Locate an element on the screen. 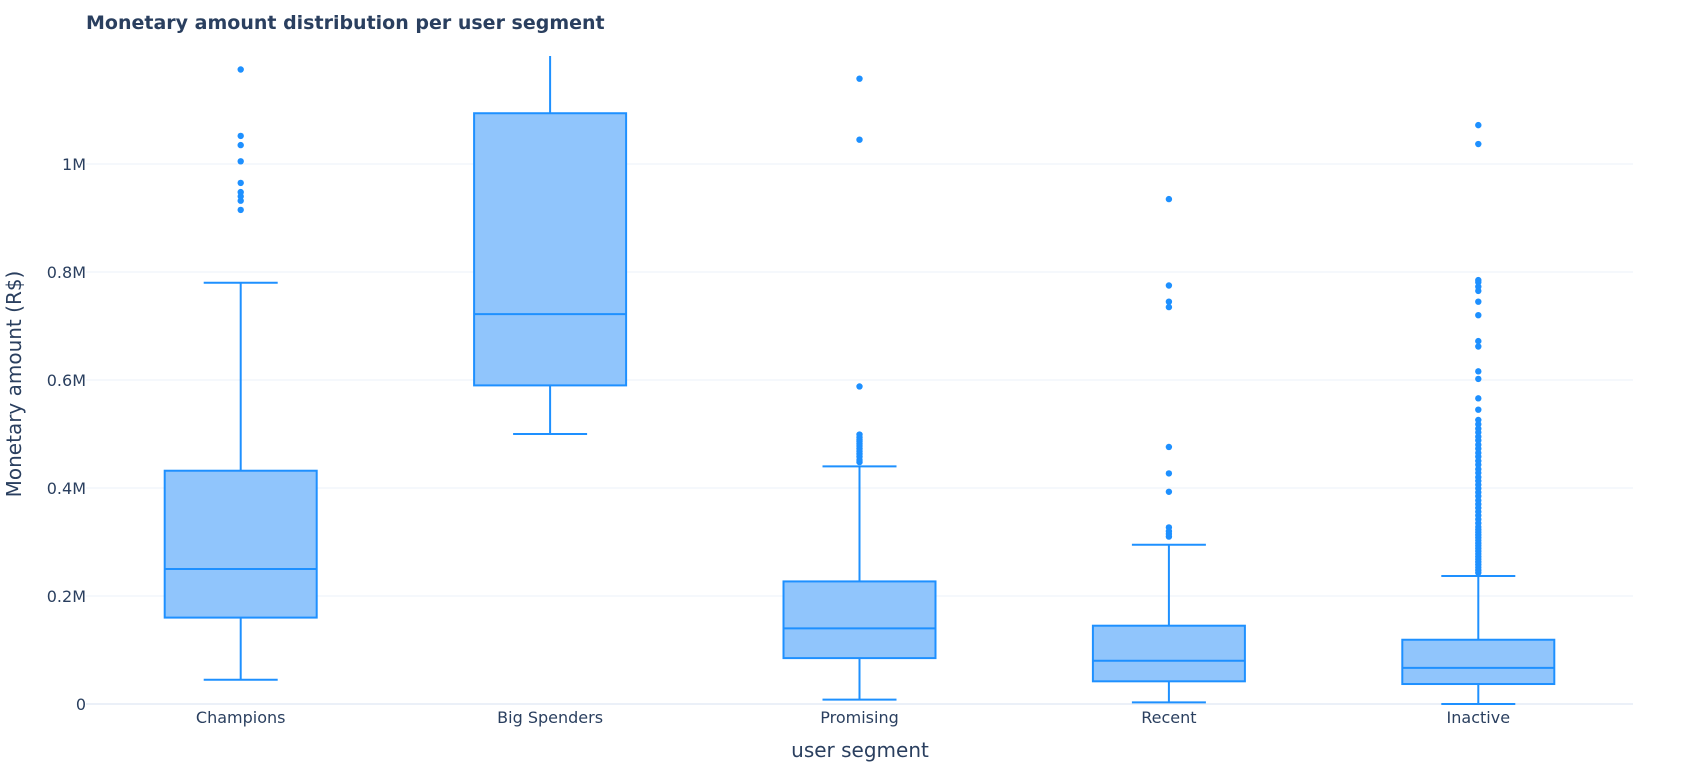  y-axis-ticks: 0 0.2M 0.4M 0.6M 0.8M 1M is located at coordinates (66, 434).